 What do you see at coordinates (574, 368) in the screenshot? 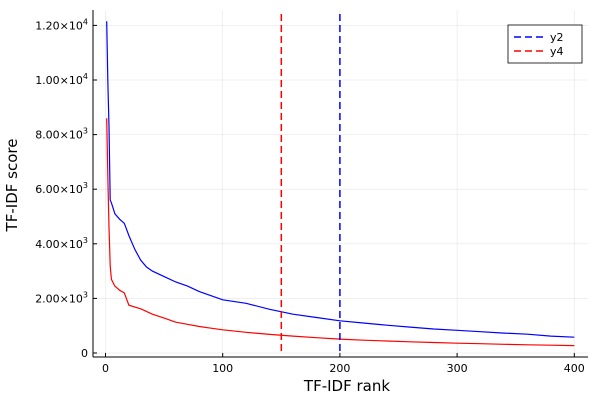
I see `x-tick-label: 400` at bounding box center [574, 368].